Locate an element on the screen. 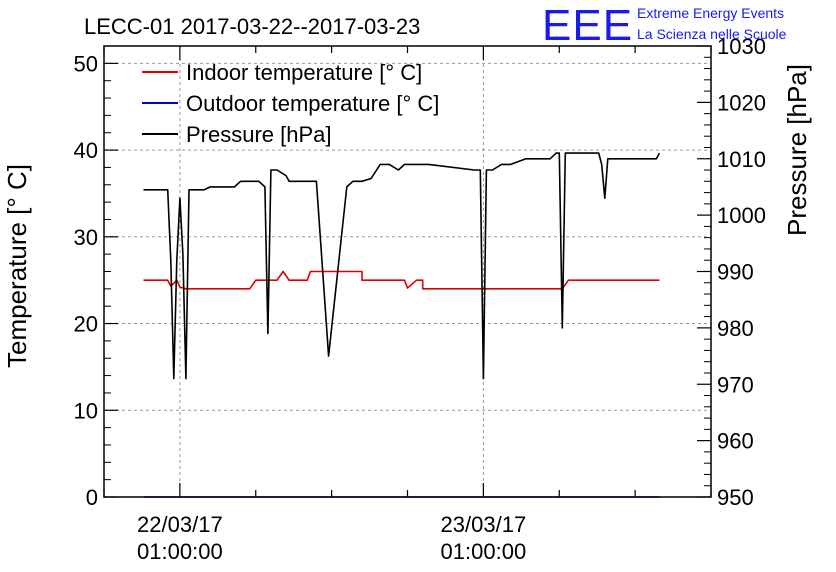 Image resolution: width=836 pixels, height=572 pixels. y-tick-label-4: 40 is located at coordinates (86, 150).